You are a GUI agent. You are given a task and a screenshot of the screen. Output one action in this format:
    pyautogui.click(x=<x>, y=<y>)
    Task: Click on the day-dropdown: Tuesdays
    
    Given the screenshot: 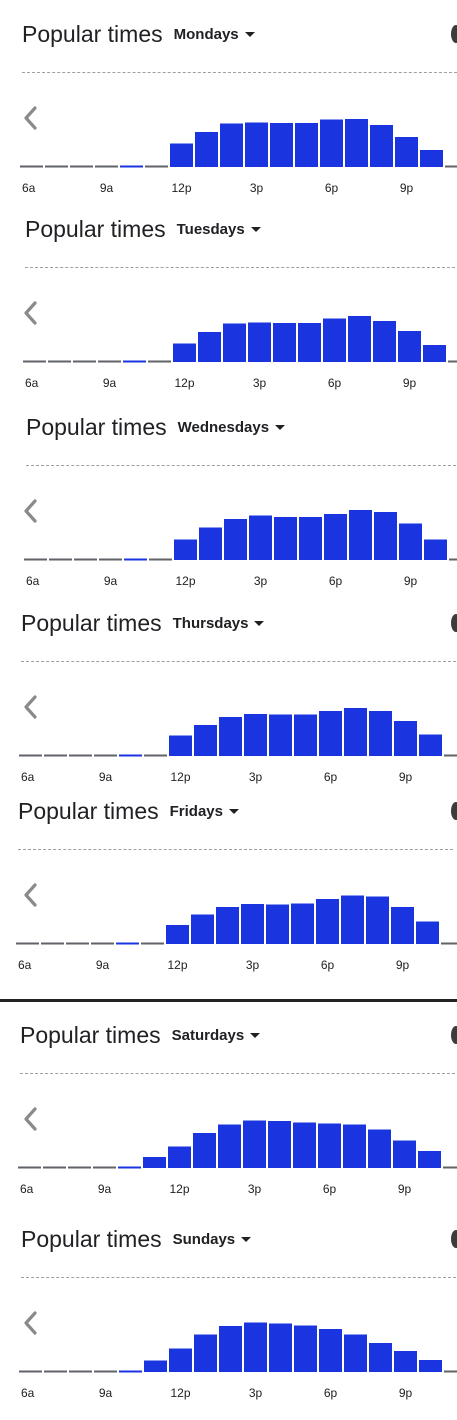 What is the action you would take?
    pyautogui.click(x=219, y=229)
    